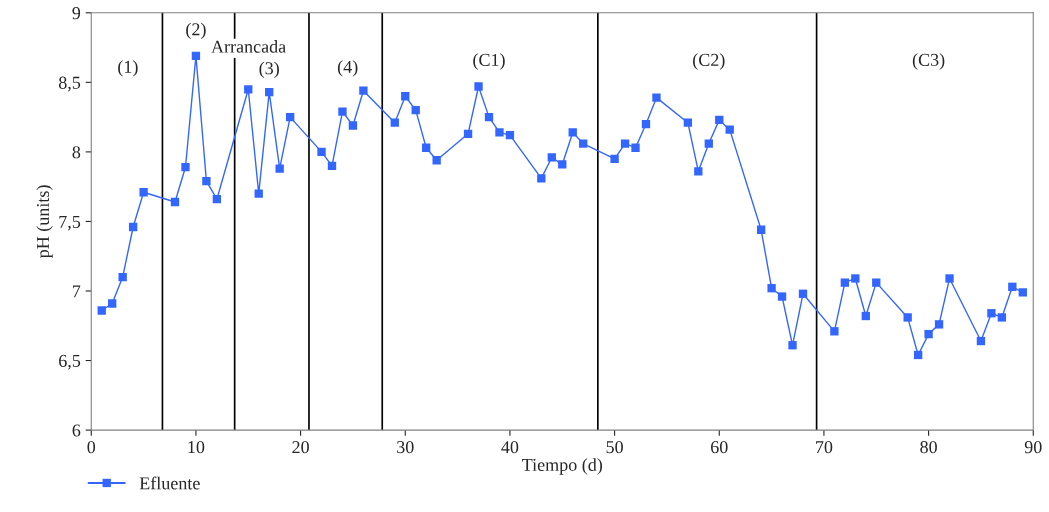 The width and height of the screenshot is (1049, 512). Describe the element at coordinates (405, 447) in the screenshot. I see `x-tick-label: 30` at that location.